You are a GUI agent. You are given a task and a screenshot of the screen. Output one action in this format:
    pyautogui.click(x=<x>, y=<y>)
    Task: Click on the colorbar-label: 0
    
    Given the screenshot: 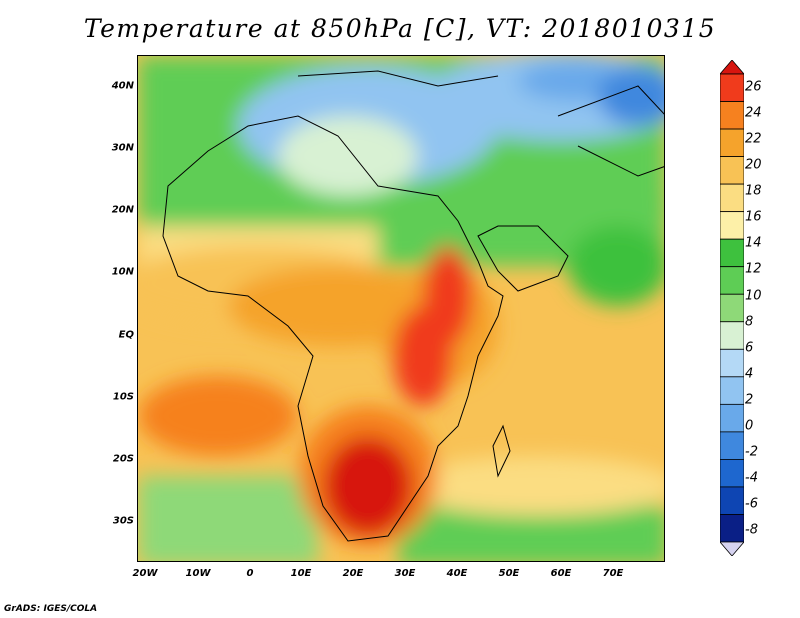 What is the action you would take?
    pyautogui.click(x=749, y=426)
    